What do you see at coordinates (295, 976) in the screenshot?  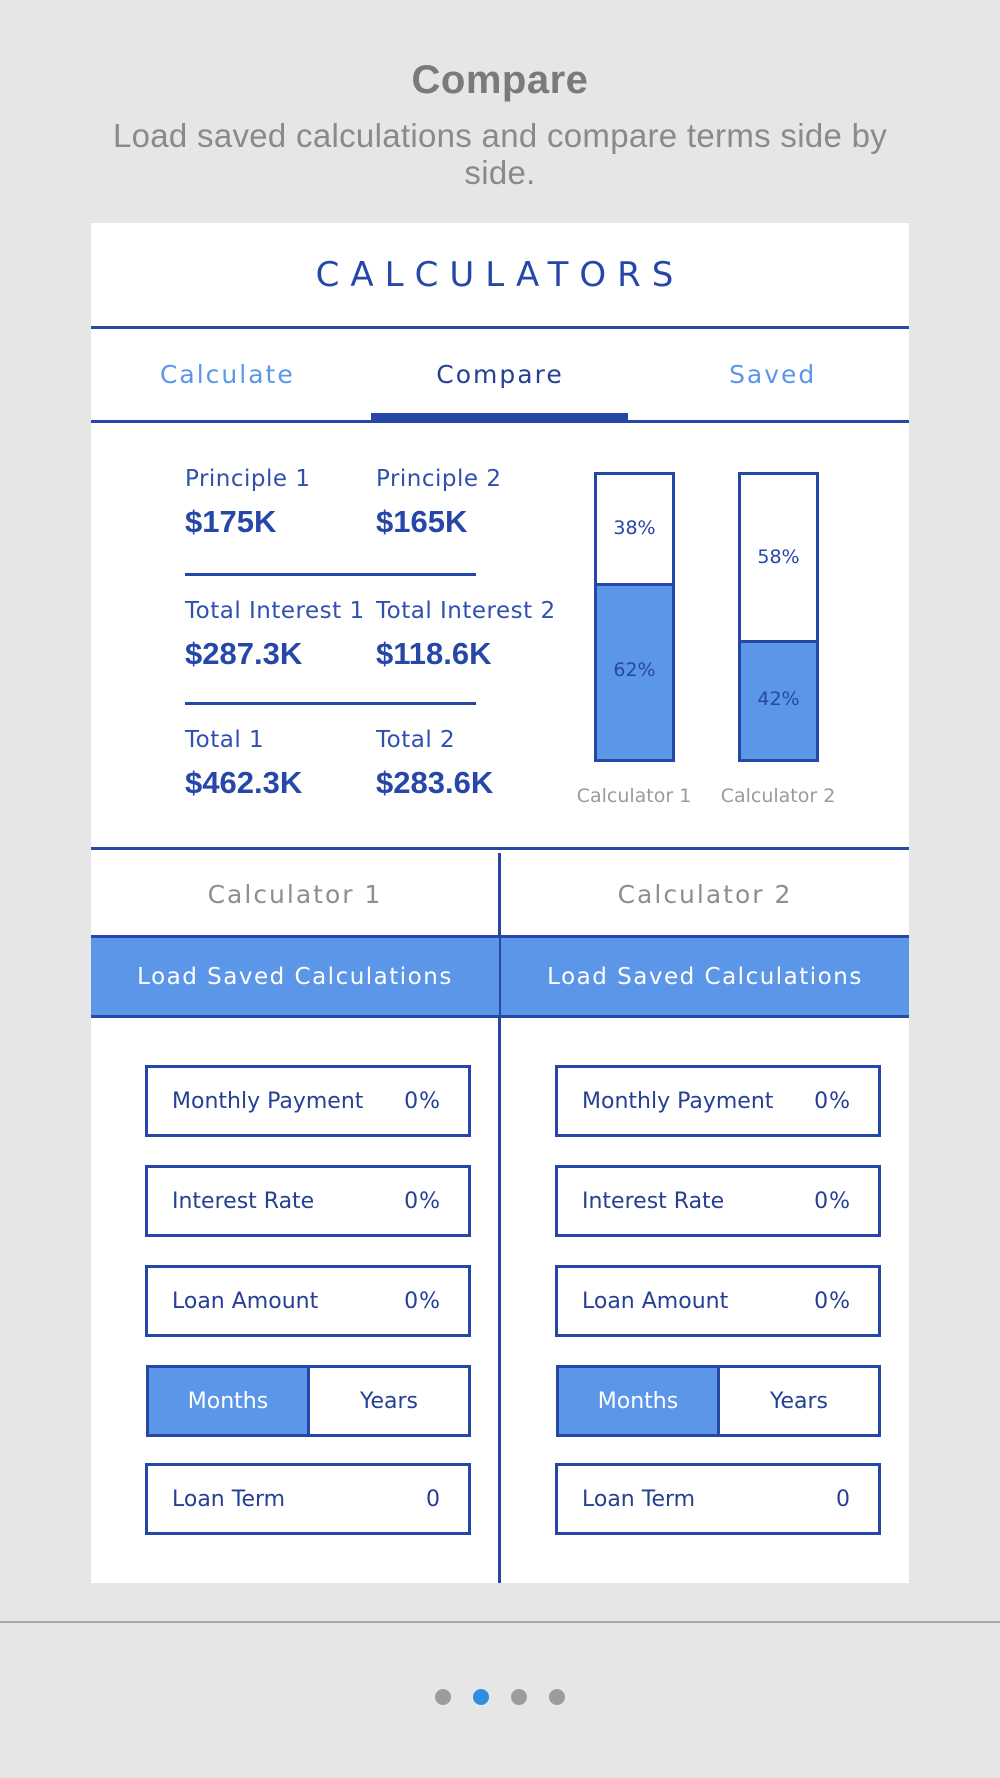 I see `load-saved-calculations-button-1: Load Saved Calculations` at bounding box center [295, 976].